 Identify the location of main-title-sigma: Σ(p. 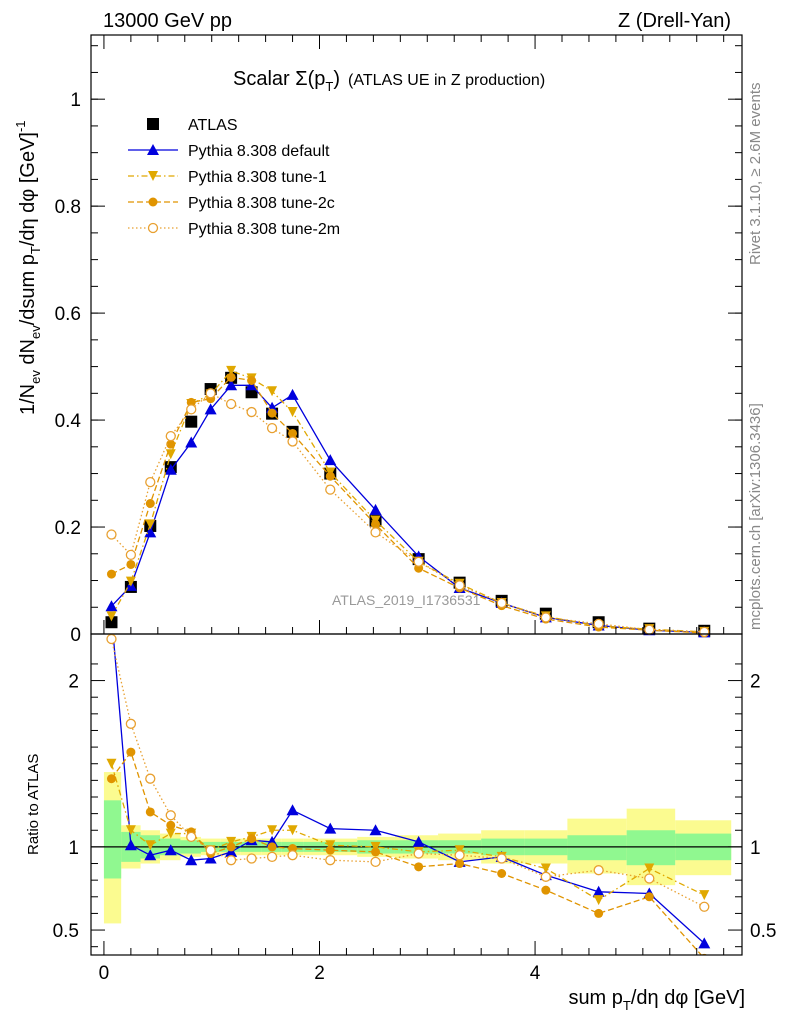
(310, 79).